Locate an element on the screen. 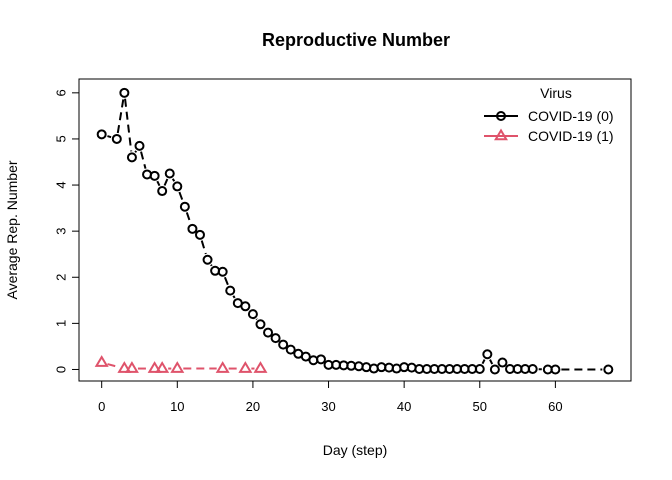  y-tick-label: 3 is located at coordinates (60, 231).